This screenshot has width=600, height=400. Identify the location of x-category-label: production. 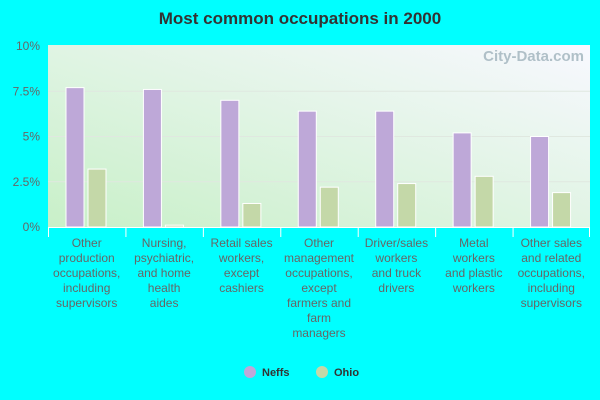
(87, 258).